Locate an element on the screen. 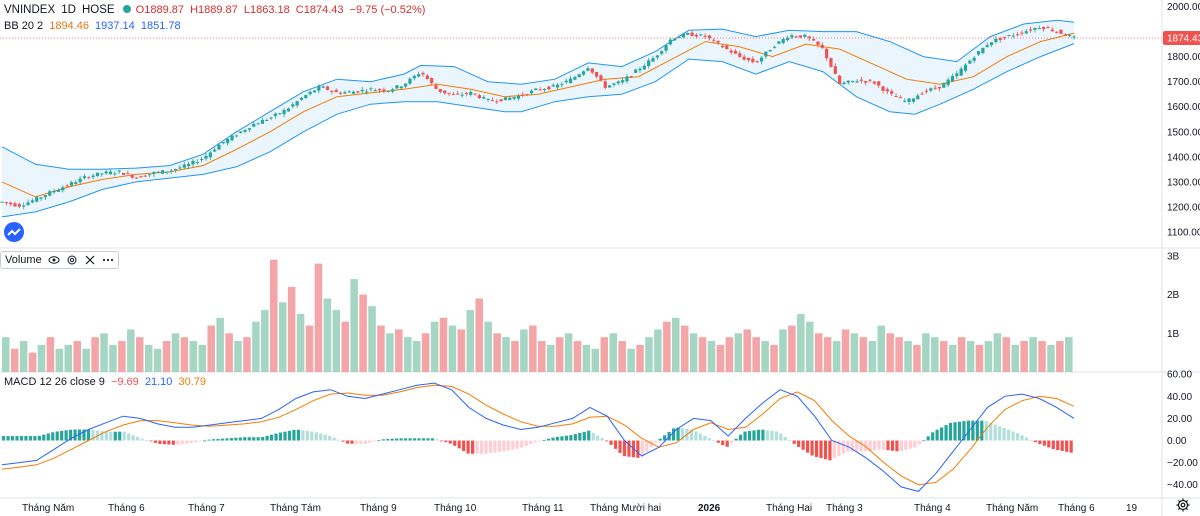  gear-icon is located at coordinates (1183, 505).